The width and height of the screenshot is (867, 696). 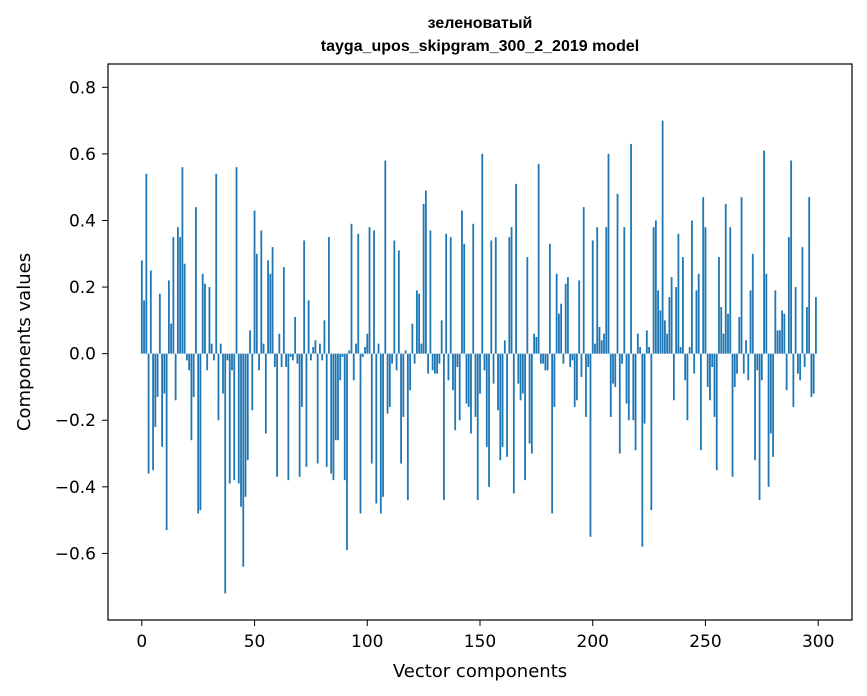 What do you see at coordinates (255, 642) in the screenshot?
I see `x-tick-label: 50` at bounding box center [255, 642].